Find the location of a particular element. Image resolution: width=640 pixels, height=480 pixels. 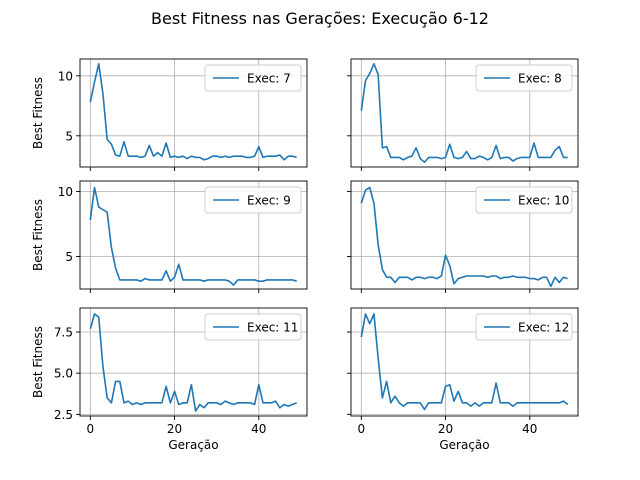

legend-label: Exec: 12 is located at coordinates (543, 328).